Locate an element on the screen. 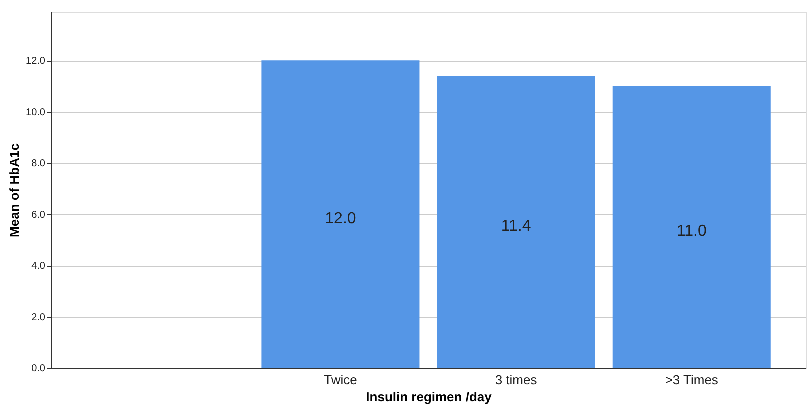 This screenshot has width=808, height=410. y-axis-title: Mean of HbA1c is located at coordinates (14, 191).